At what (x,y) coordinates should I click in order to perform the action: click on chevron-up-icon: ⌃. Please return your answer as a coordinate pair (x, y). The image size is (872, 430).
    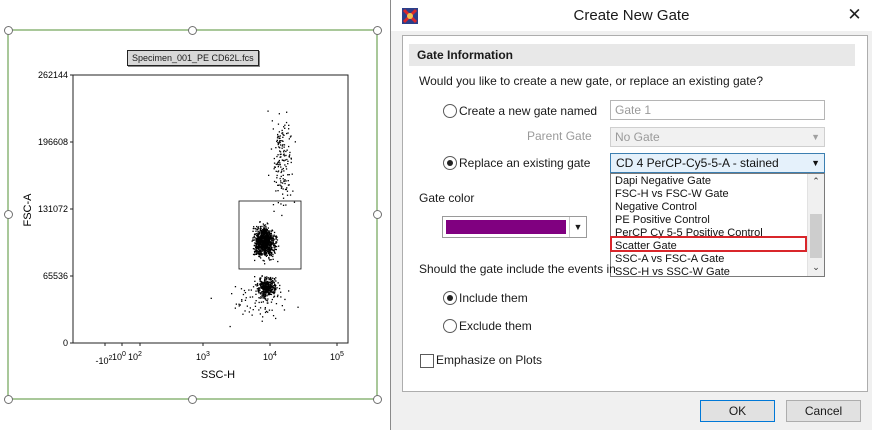
    Looking at the image, I should click on (816, 181).